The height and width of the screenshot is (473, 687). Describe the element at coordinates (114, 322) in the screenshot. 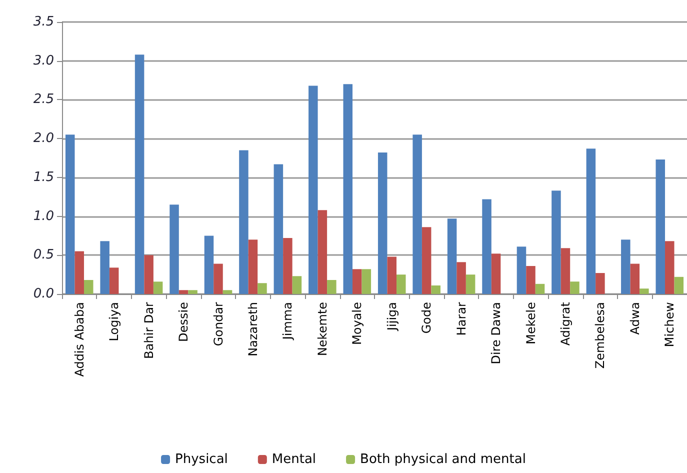

I see `x-tick-label: Logiya` at that location.